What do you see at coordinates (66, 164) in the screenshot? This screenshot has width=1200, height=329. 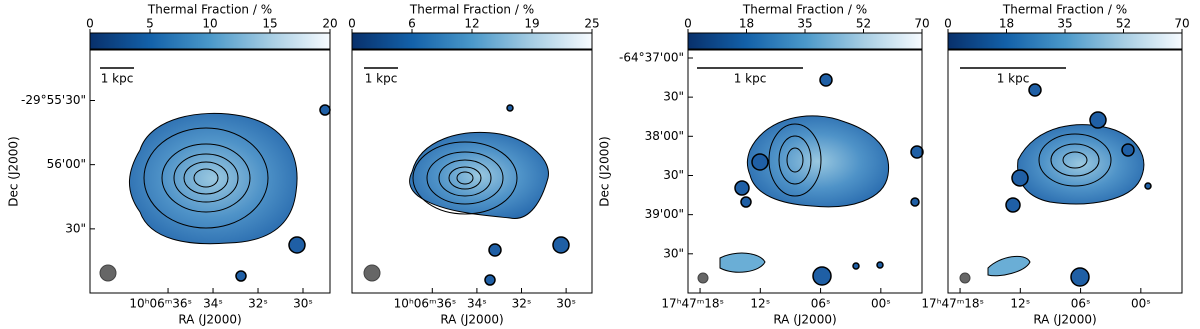 I see `y-tick-label: 56'00"` at bounding box center [66, 164].